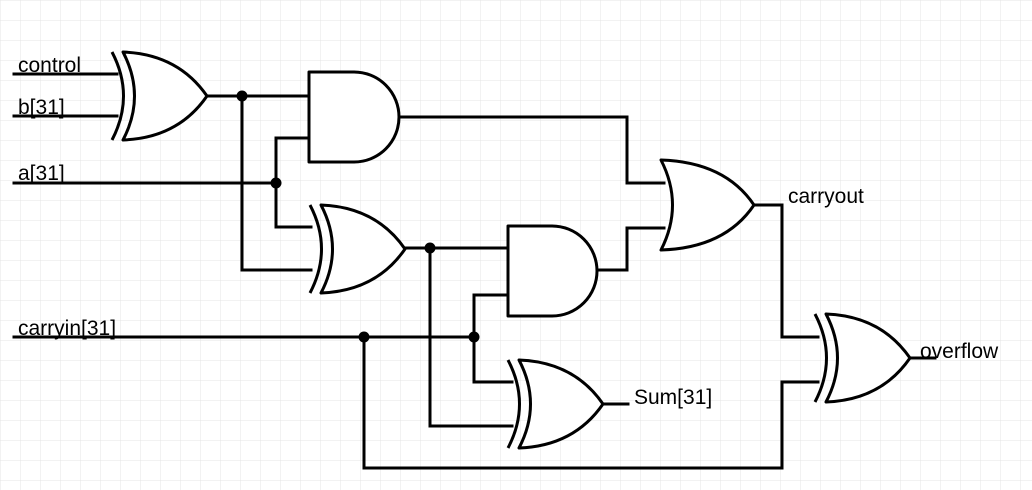 The width and height of the screenshot is (1032, 490). Describe the element at coordinates (786, 271) in the screenshot. I see `wire-or-out` at that location.